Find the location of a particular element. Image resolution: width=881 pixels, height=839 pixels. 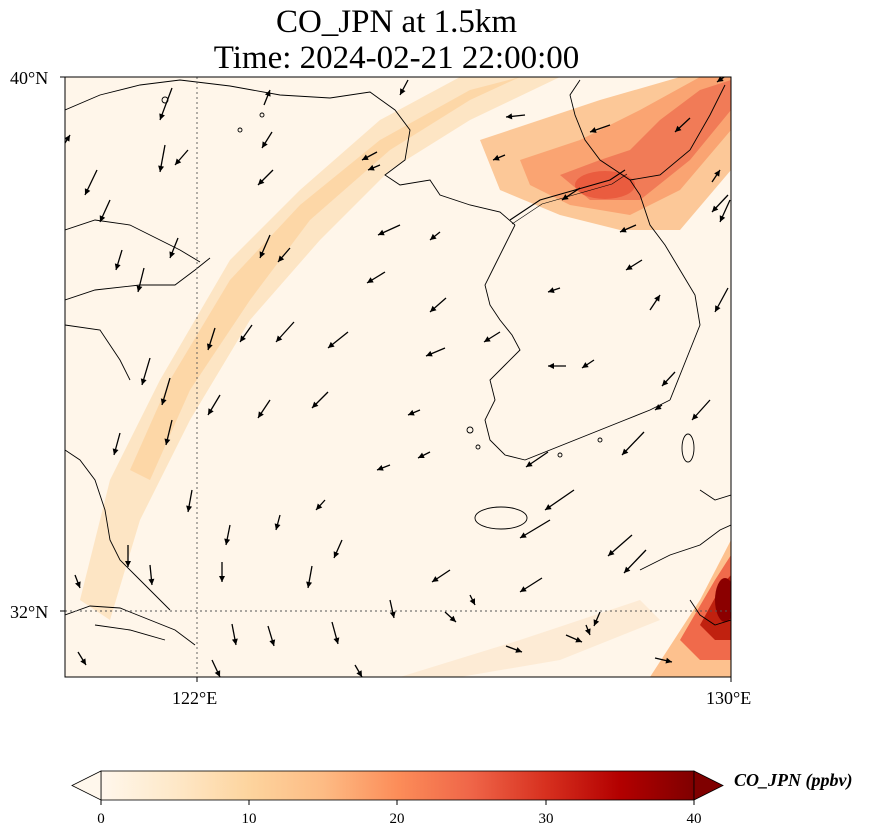

colorbar-extend-min is located at coordinates (86, 785).